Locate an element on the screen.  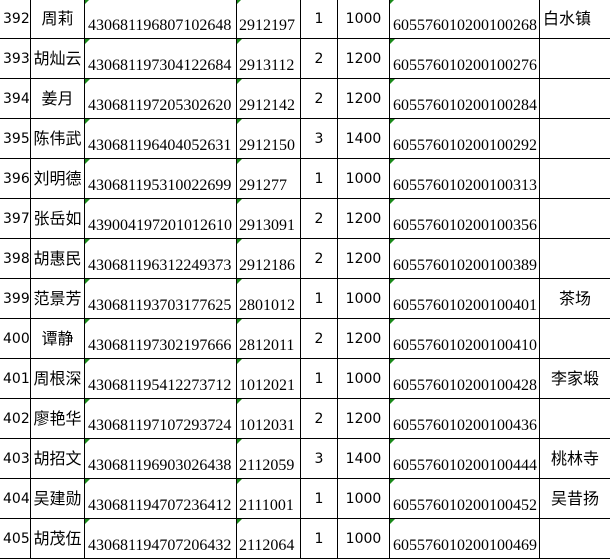
id-number-cell: 430681197107293724 is located at coordinates (161, 419).